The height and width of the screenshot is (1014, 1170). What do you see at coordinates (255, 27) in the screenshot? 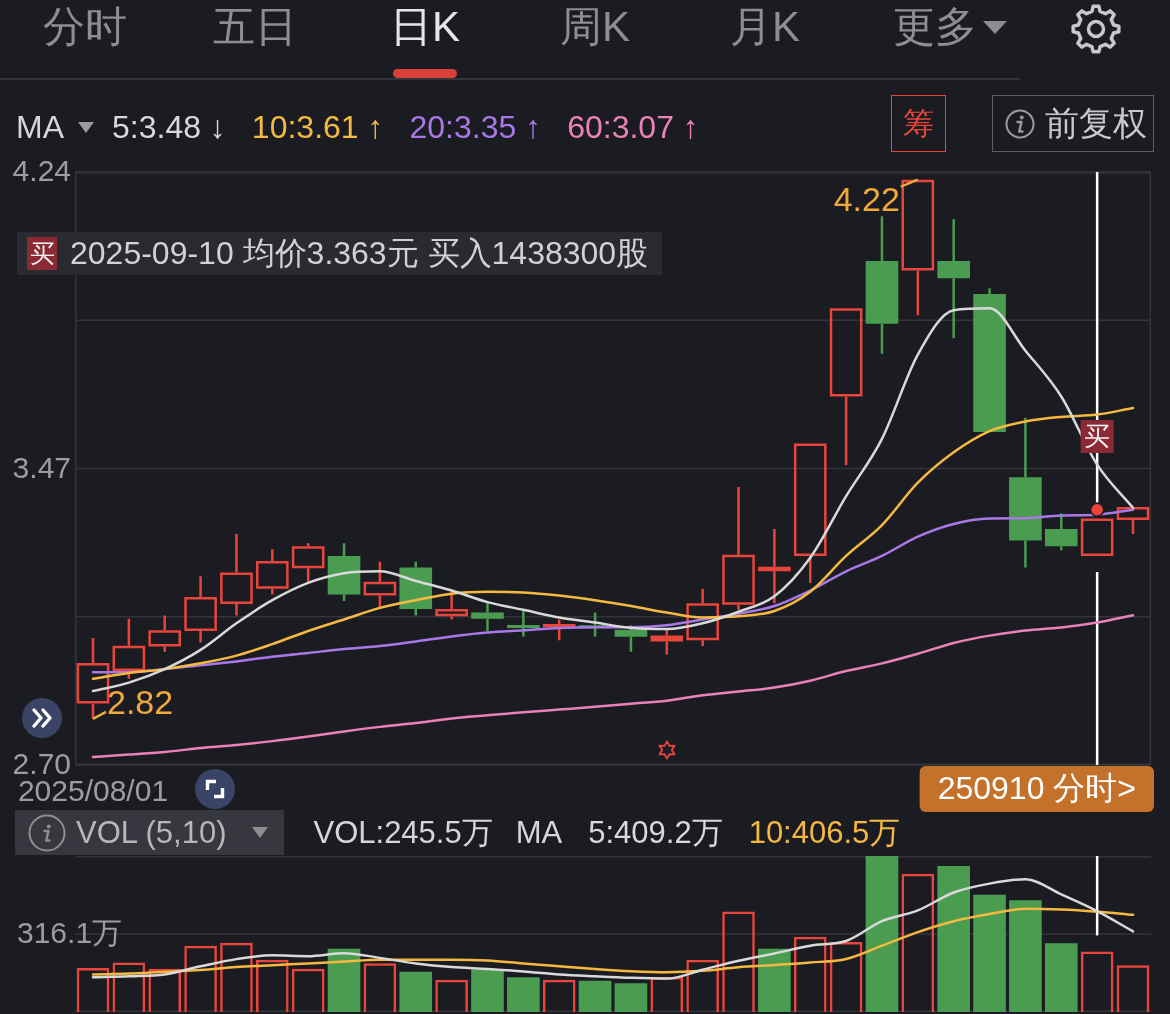
I see `text: 五日` at bounding box center [255, 27].